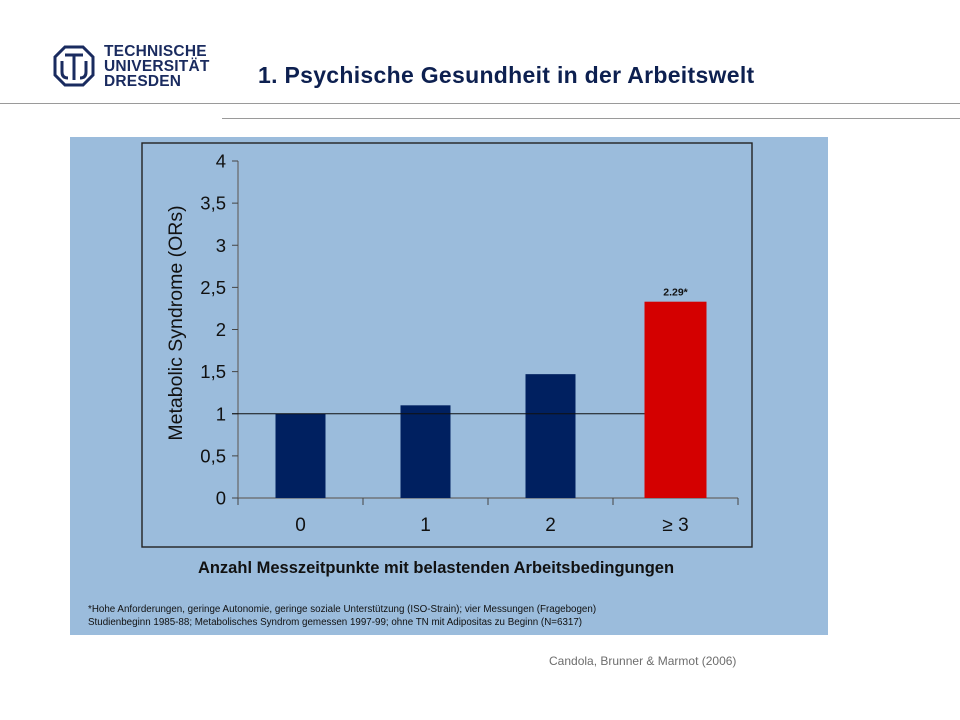 The width and height of the screenshot is (960, 720). What do you see at coordinates (675, 293) in the screenshot?
I see `data-label: 2.29*` at bounding box center [675, 293].